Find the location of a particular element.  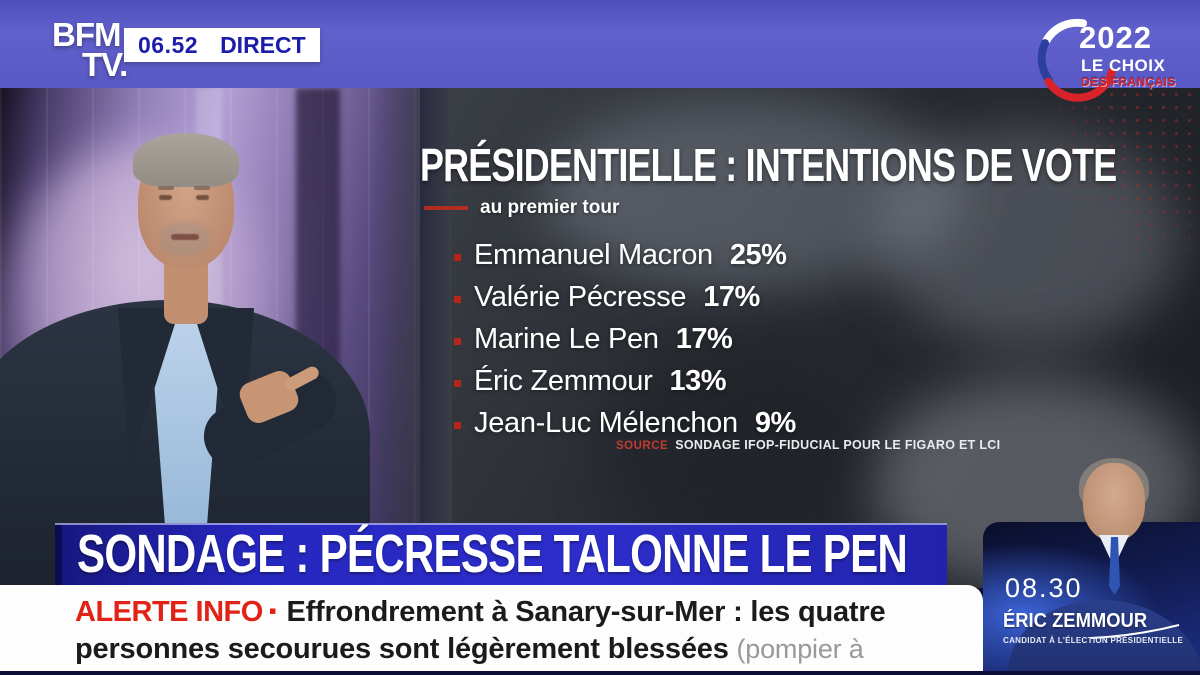

bfmtv-logo-line1: BFM is located at coordinates (86, 34).